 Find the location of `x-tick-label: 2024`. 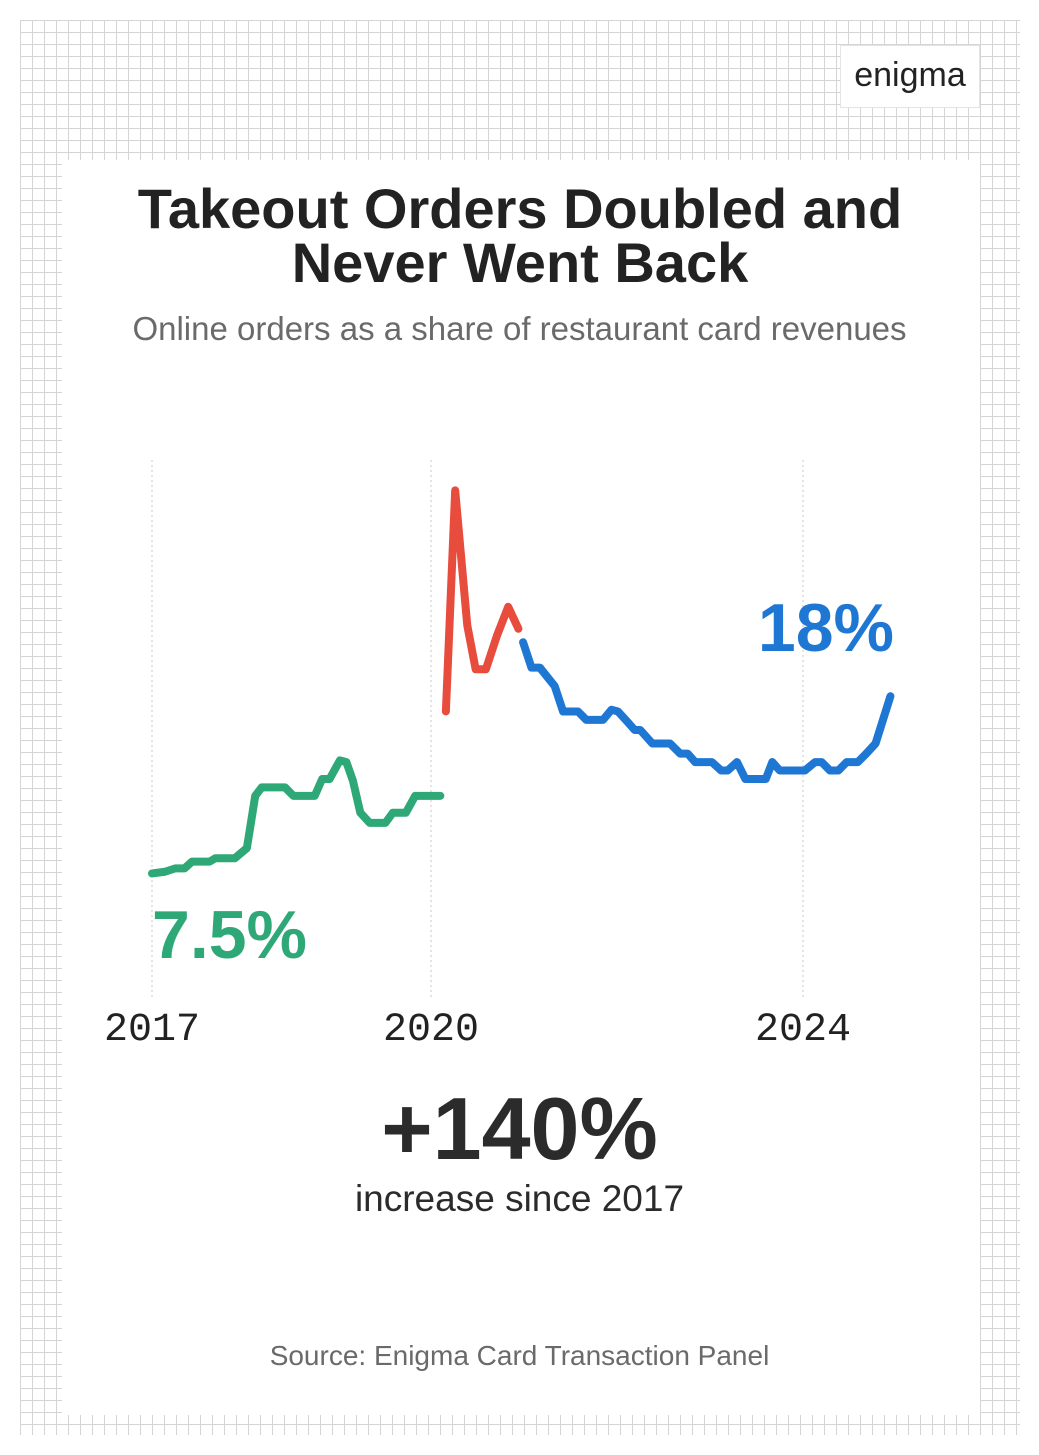

x-tick-label: 2024 is located at coordinates (803, 1030).